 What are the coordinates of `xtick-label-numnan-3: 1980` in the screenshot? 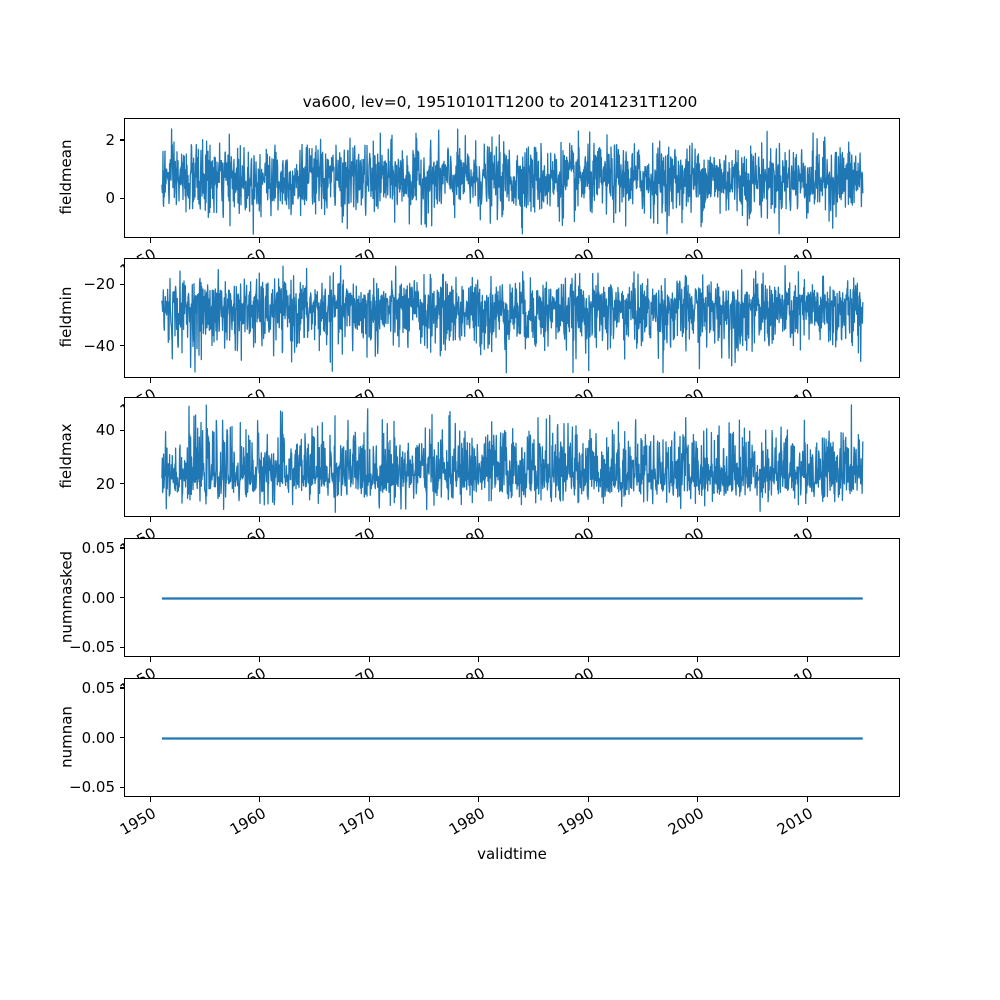 It's located at (466, 821).